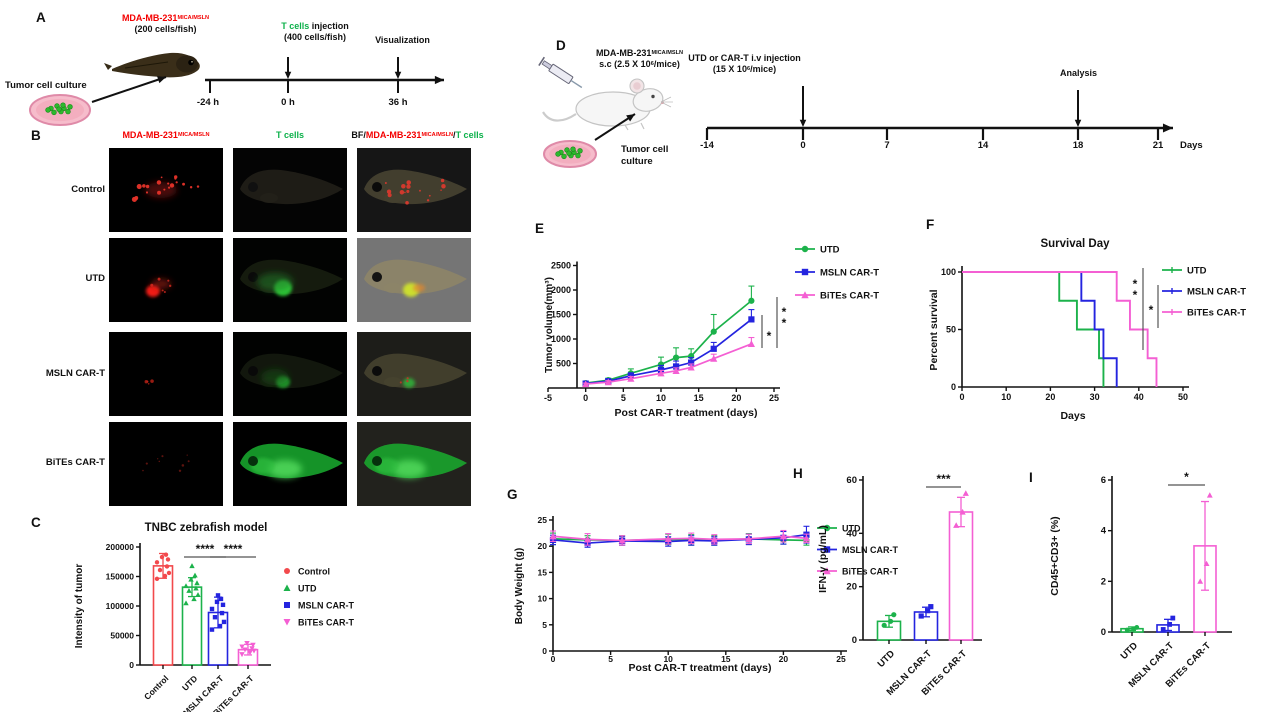  I want to click on petri-dish-icon, so click(60, 110).